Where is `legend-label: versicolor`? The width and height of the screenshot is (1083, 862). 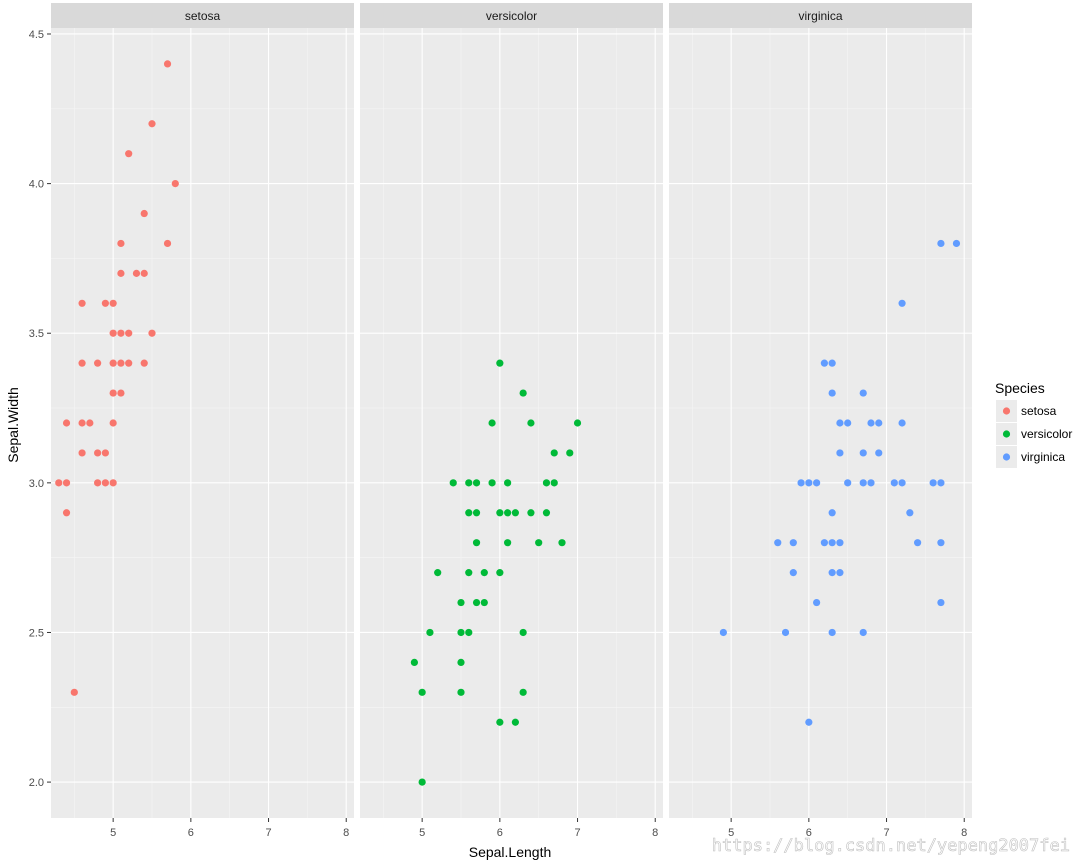
legend-label: versicolor is located at coordinates (1046, 434).